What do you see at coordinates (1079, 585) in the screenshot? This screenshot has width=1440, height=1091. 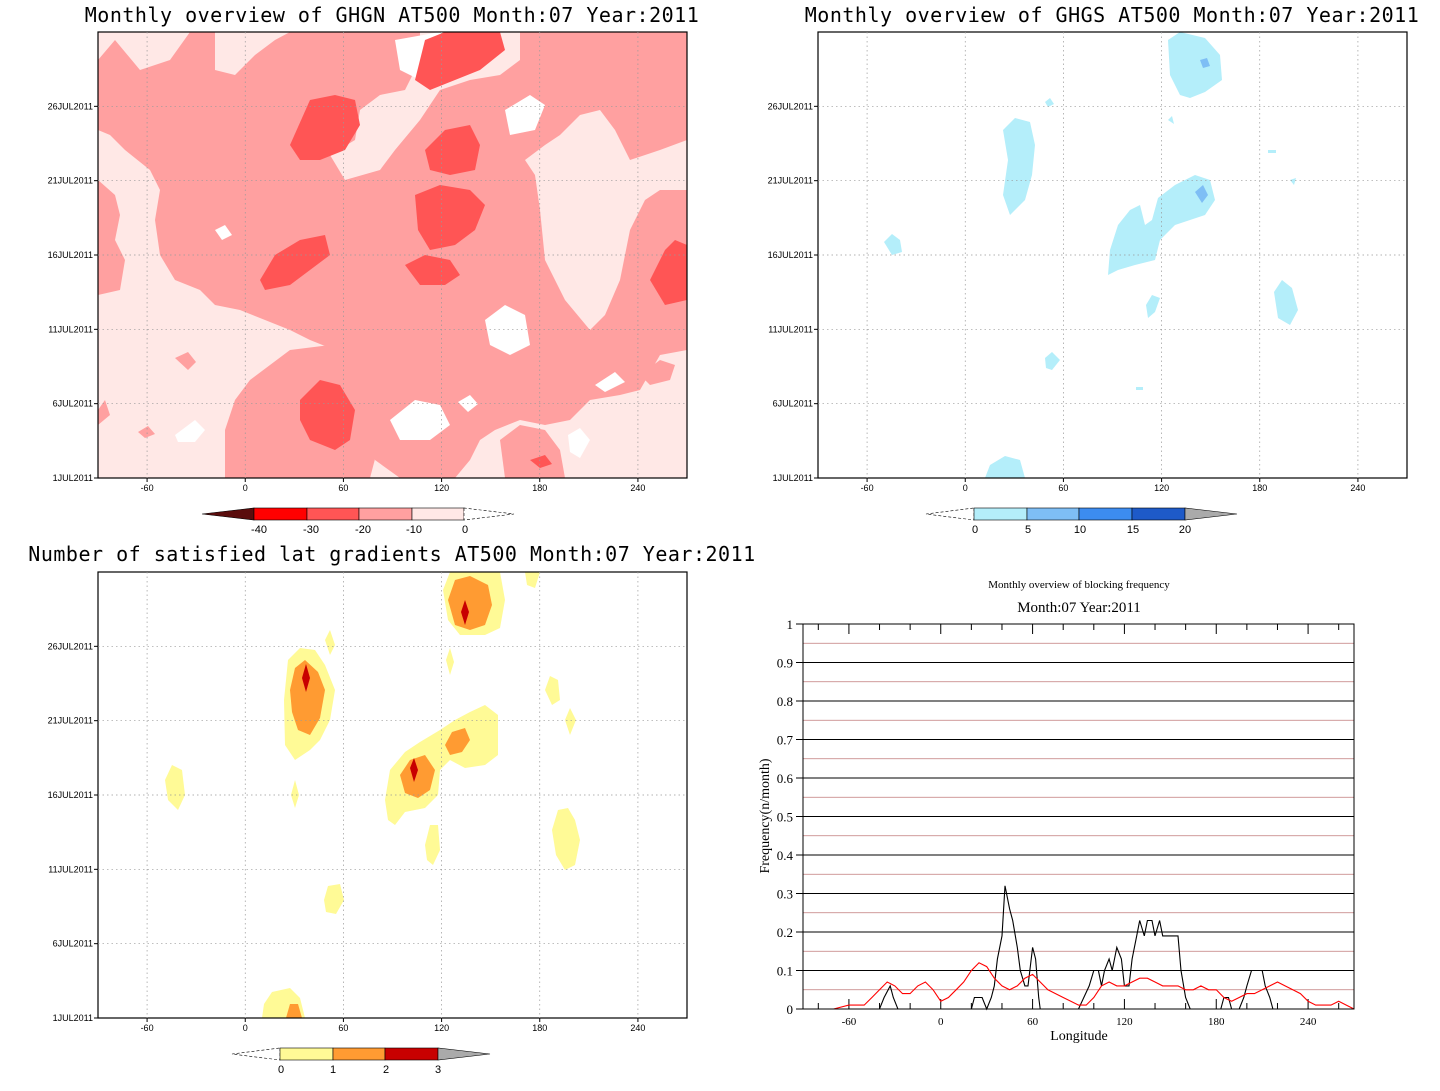 I see `chart-title: Monthly overview of blocking frequency` at bounding box center [1079, 585].